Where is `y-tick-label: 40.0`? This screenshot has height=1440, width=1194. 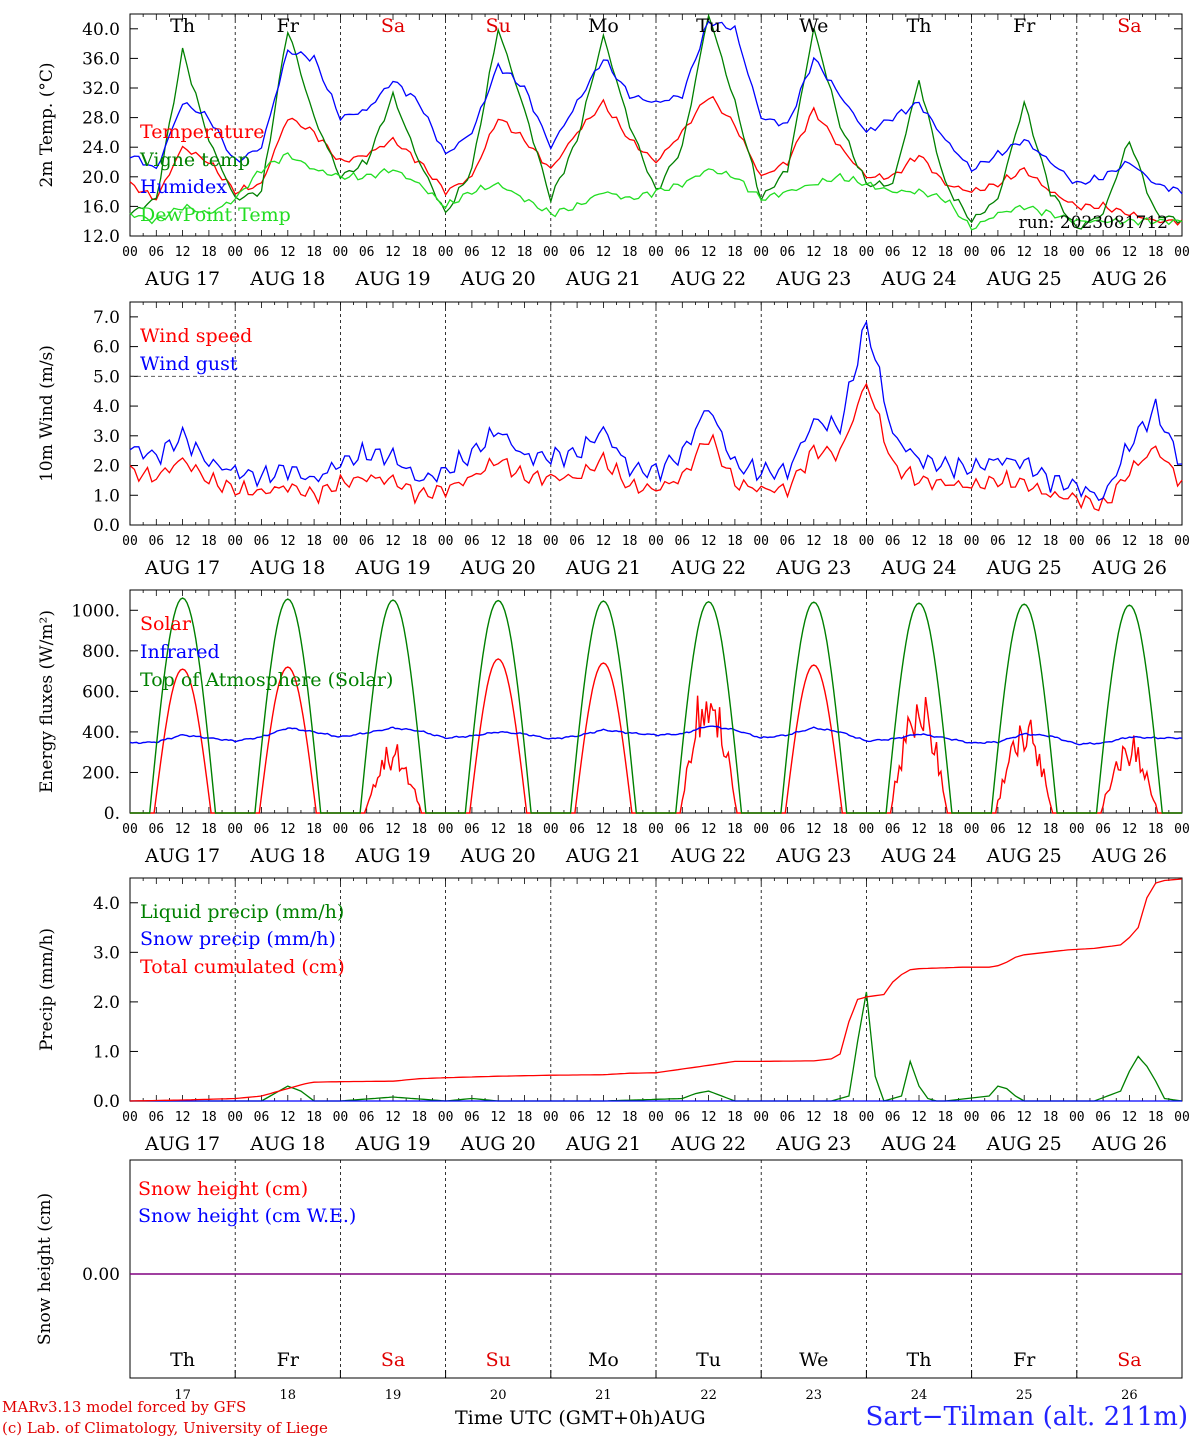 y-tick-label: 40.0 is located at coordinates (101, 30).